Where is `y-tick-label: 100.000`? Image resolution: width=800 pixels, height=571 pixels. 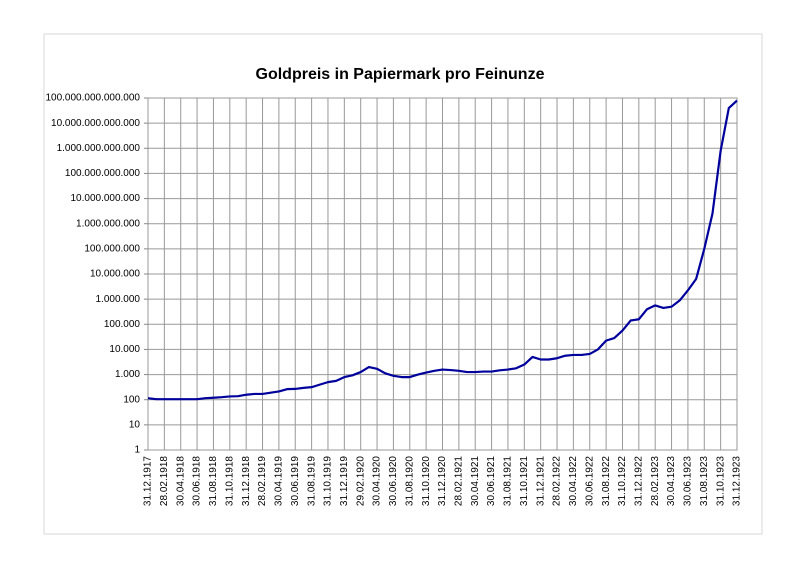 y-tick-label: 100.000 is located at coordinates (122, 324).